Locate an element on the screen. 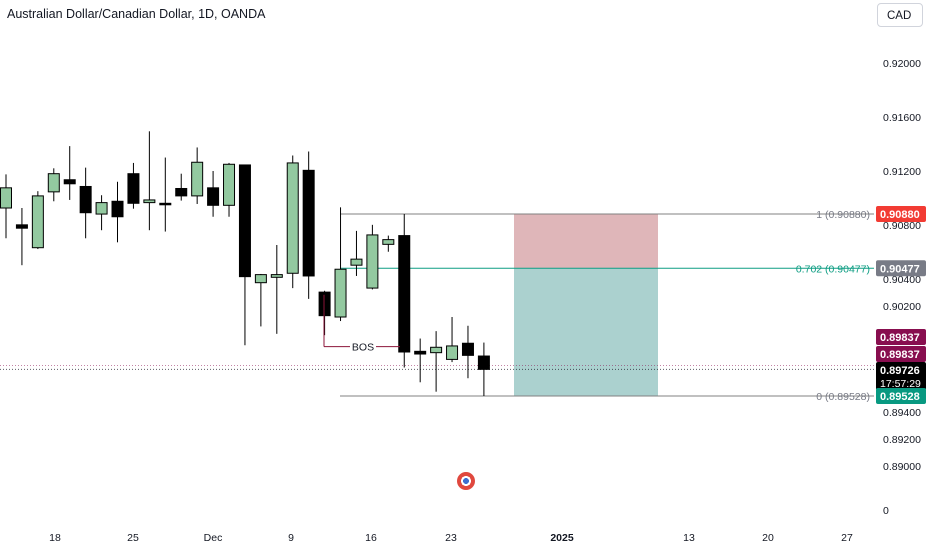 Image resolution: width=932 pixels, height=550 pixels. time-tick-label: 27 is located at coordinates (847, 538).